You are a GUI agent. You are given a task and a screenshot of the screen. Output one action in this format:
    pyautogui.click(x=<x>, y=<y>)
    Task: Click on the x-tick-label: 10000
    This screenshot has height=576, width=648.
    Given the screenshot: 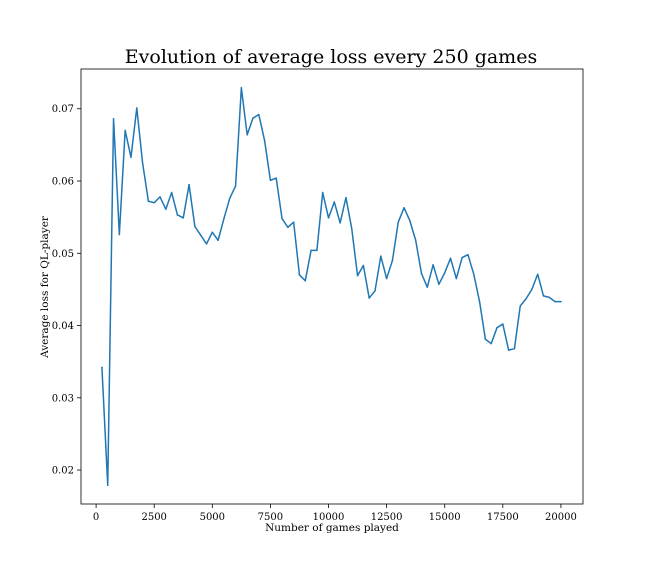 What is the action you would take?
    pyautogui.click(x=329, y=517)
    